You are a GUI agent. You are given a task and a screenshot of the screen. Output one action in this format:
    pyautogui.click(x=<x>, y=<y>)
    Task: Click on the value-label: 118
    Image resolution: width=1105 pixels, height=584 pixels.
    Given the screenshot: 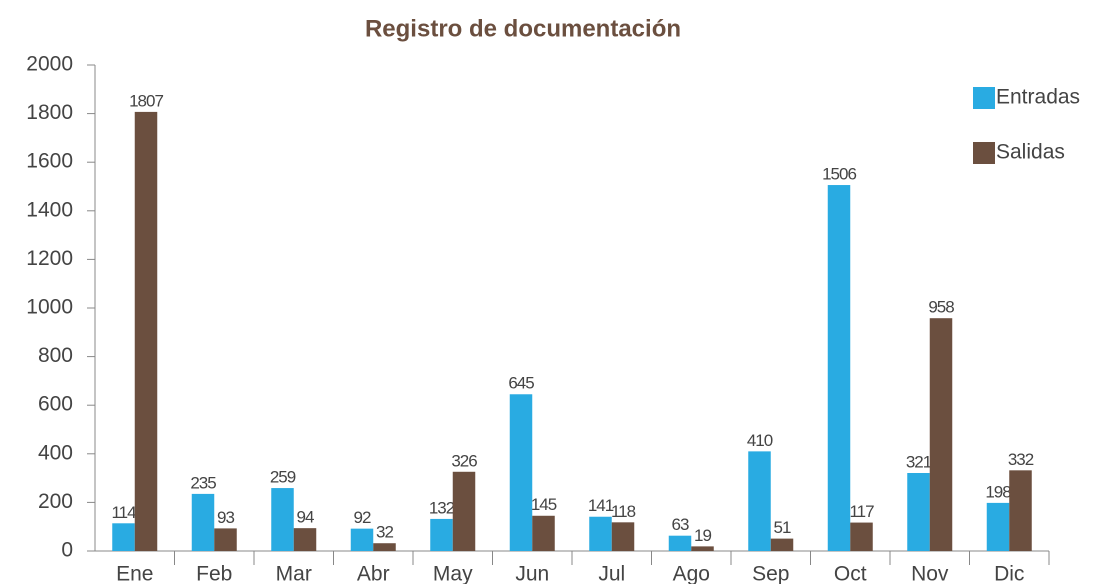 What is the action you would take?
    pyautogui.click(x=623, y=511)
    